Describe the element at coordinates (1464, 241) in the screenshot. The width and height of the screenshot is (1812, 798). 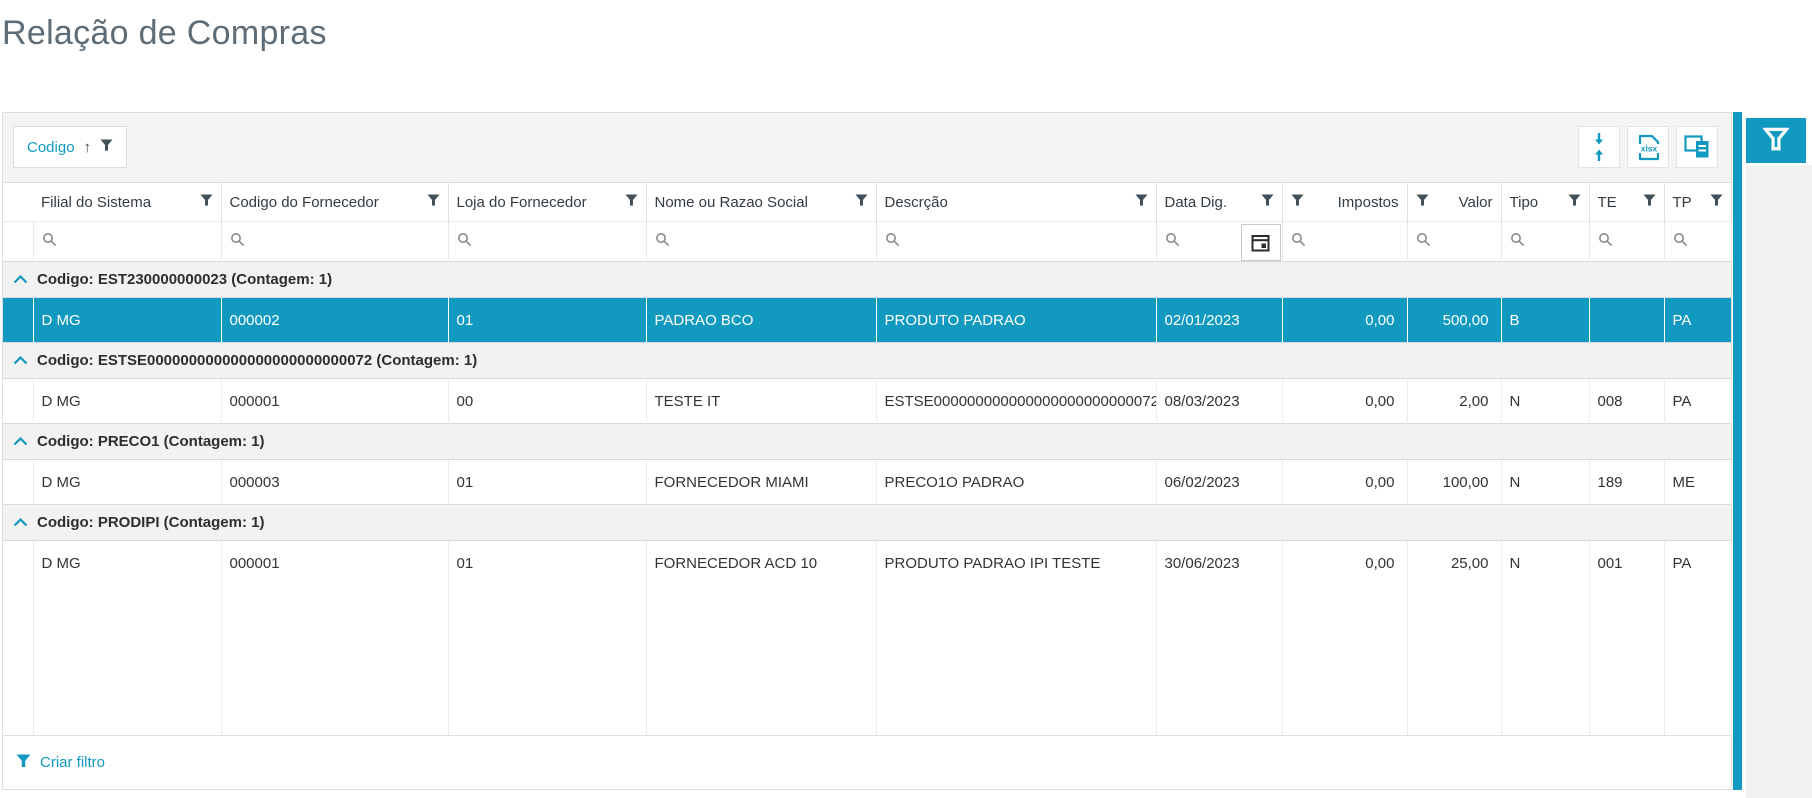
I see `filter-input-valor` at that location.